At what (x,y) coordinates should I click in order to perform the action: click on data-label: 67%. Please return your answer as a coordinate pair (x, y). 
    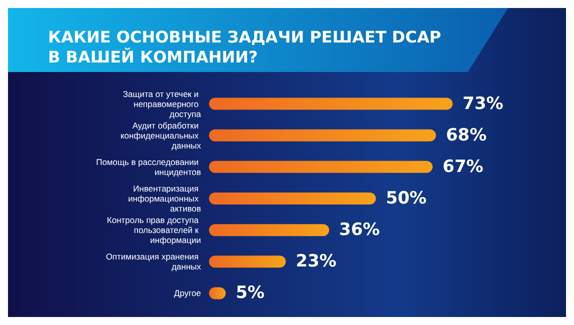
    Looking at the image, I should click on (463, 166).